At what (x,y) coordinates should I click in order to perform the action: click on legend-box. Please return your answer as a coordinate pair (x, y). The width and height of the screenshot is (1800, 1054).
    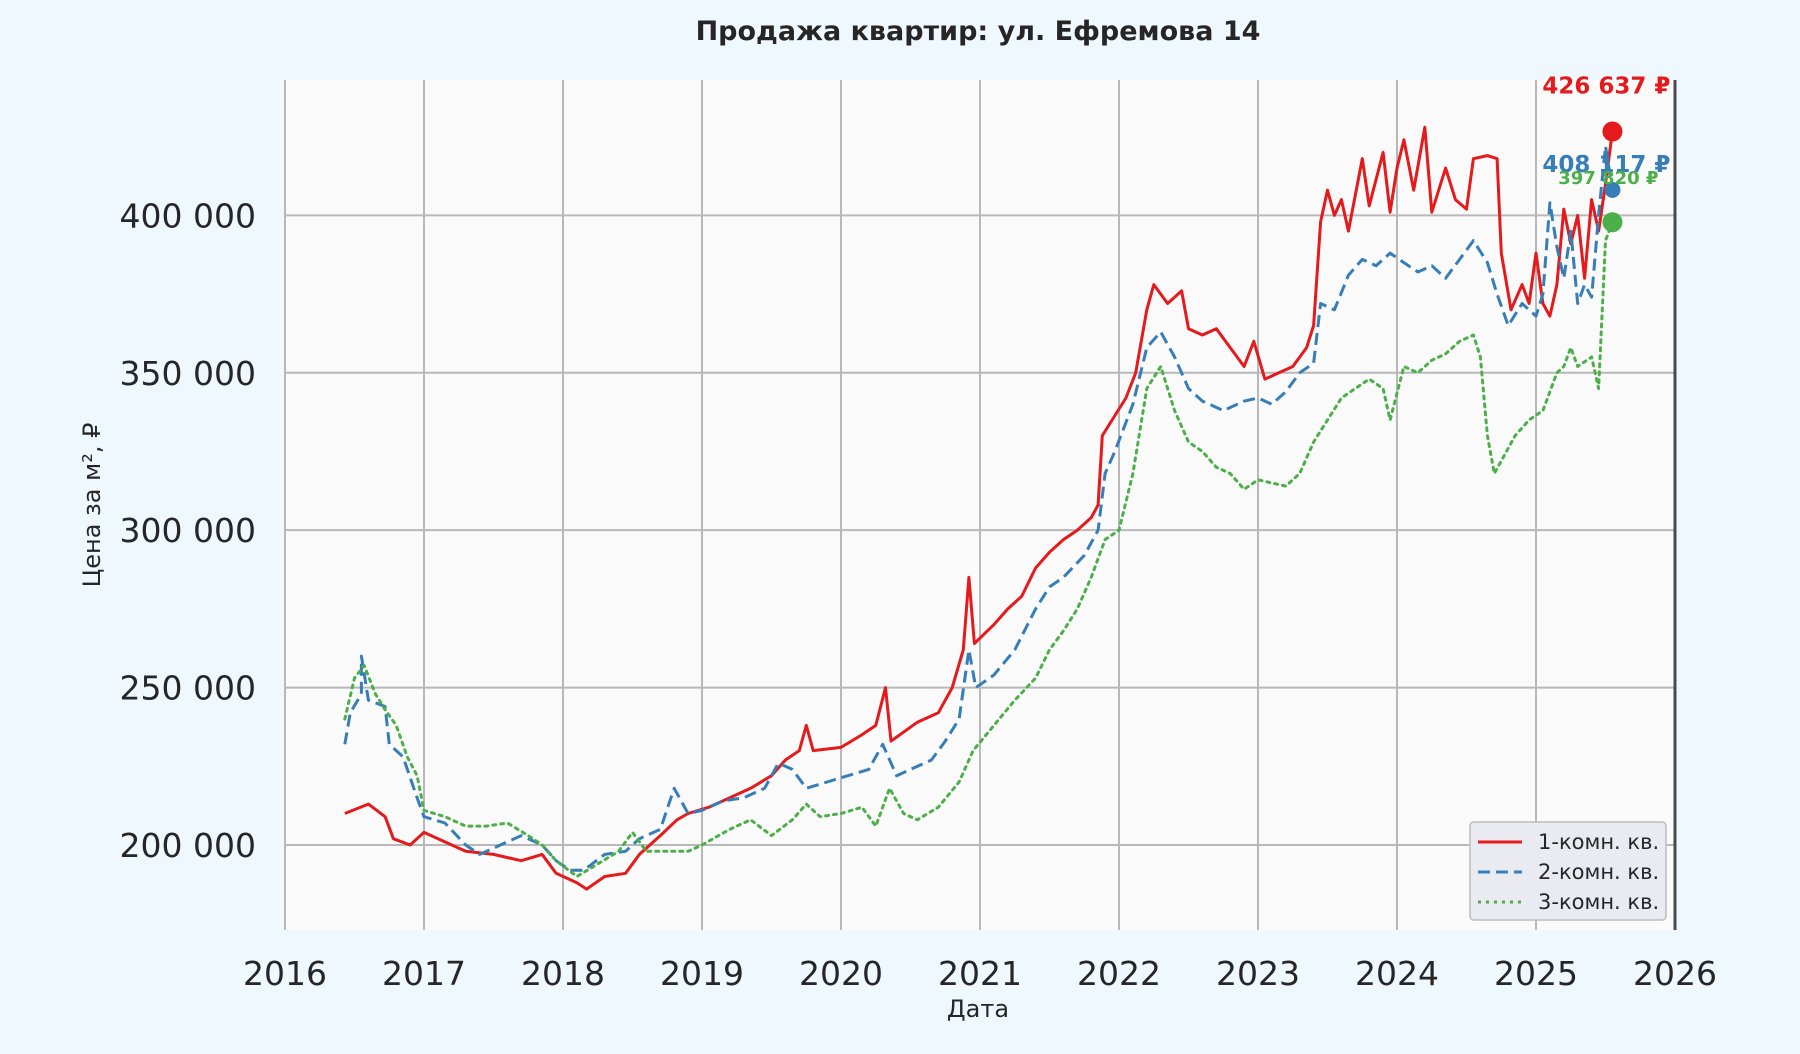
    Looking at the image, I should click on (1568, 871).